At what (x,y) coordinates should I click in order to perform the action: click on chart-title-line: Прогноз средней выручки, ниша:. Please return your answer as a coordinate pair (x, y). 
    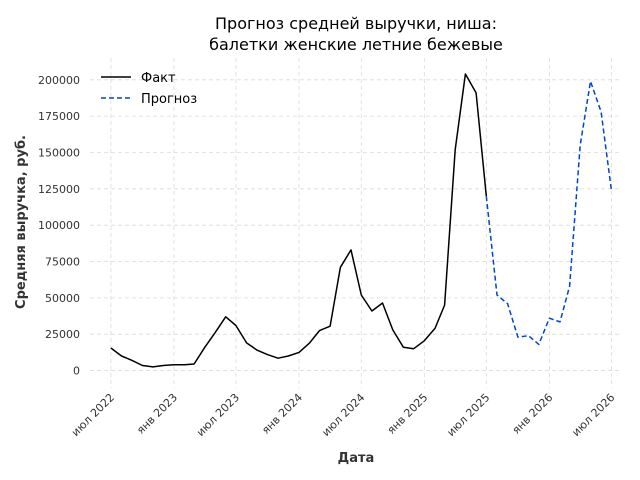
    Looking at the image, I should click on (356, 23).